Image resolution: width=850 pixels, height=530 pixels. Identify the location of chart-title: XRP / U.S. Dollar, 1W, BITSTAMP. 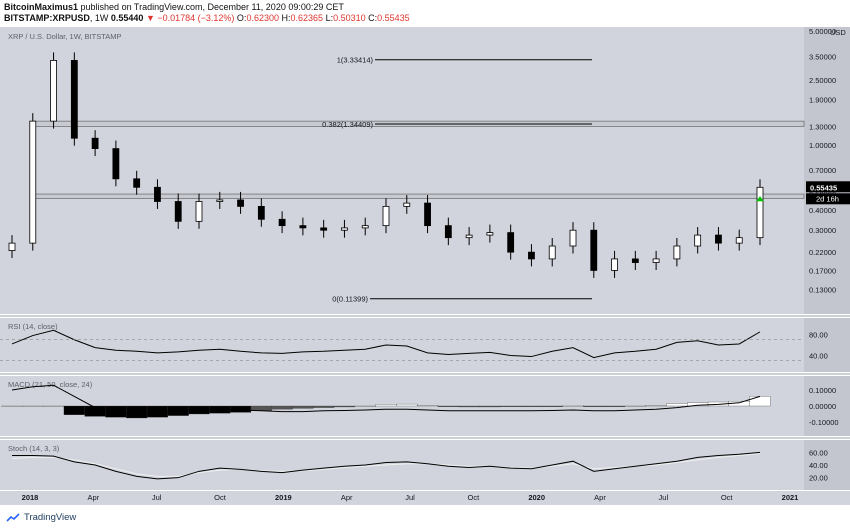
(65, 36).